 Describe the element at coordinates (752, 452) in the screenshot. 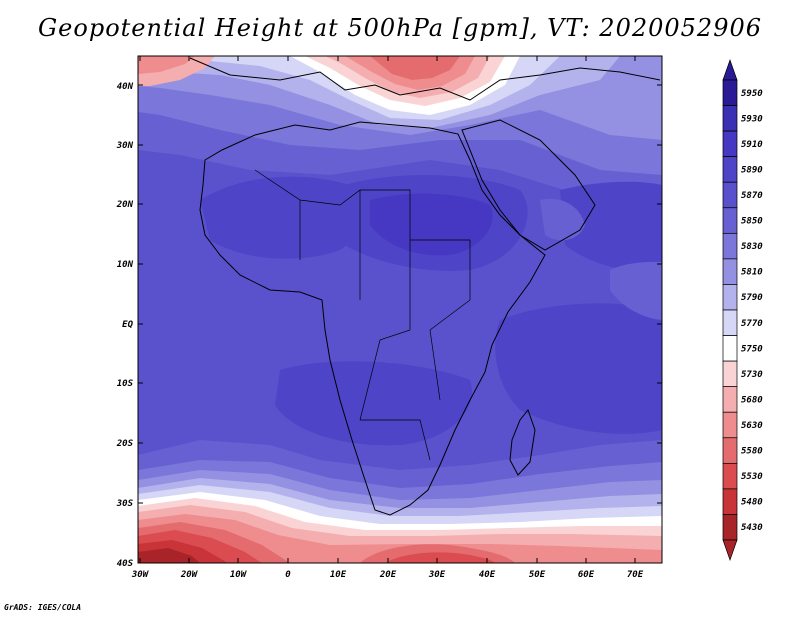

I see `colorbar-label-5580: 5580` at that location.